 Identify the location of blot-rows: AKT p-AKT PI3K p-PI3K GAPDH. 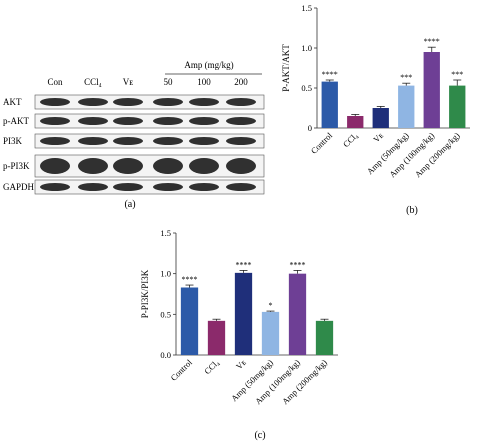
(134, 144).